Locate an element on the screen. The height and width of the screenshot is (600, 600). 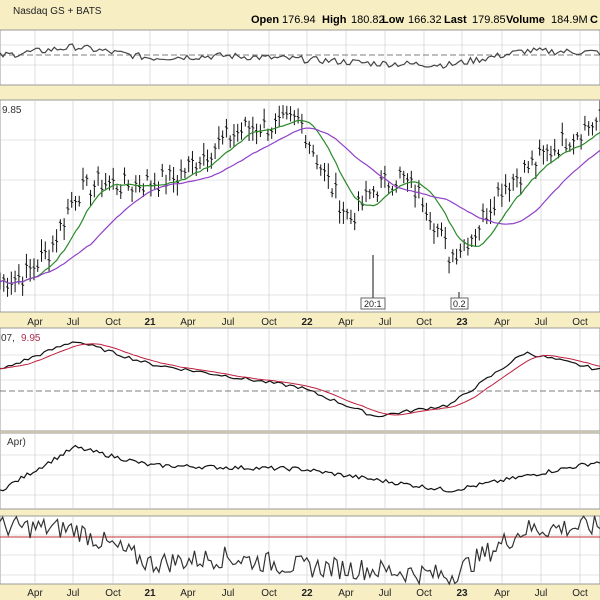
split-marker-1-box is located at coordinates (373, 303).